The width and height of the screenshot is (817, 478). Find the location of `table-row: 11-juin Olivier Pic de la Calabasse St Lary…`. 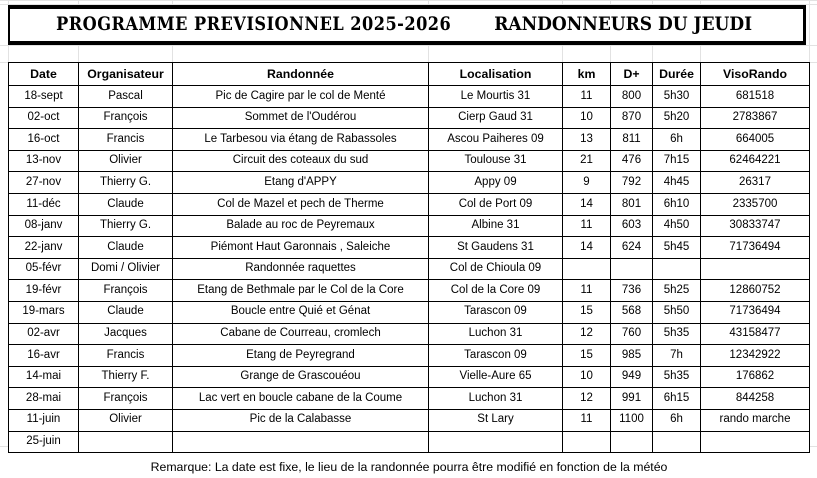

table-row: 11-juin Olivier Pic de la Calabasse St Lary… is located at coordinates (409, 420).